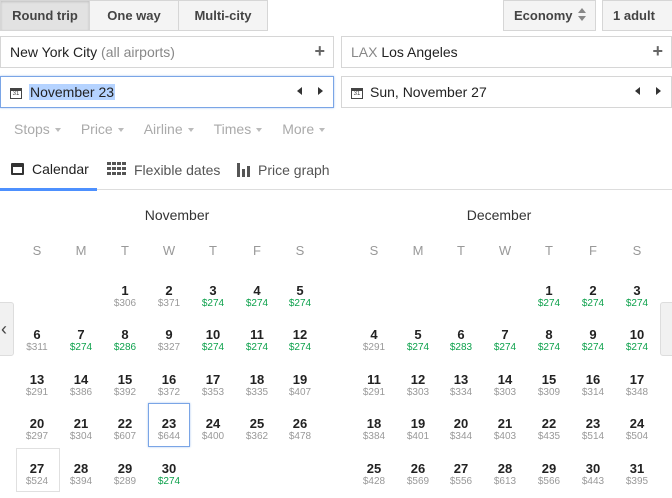  What do you see at coordinates (374, 385) in the screenshot?
I see `calendar-day: 11 $291` at bounding box center [374, 385].